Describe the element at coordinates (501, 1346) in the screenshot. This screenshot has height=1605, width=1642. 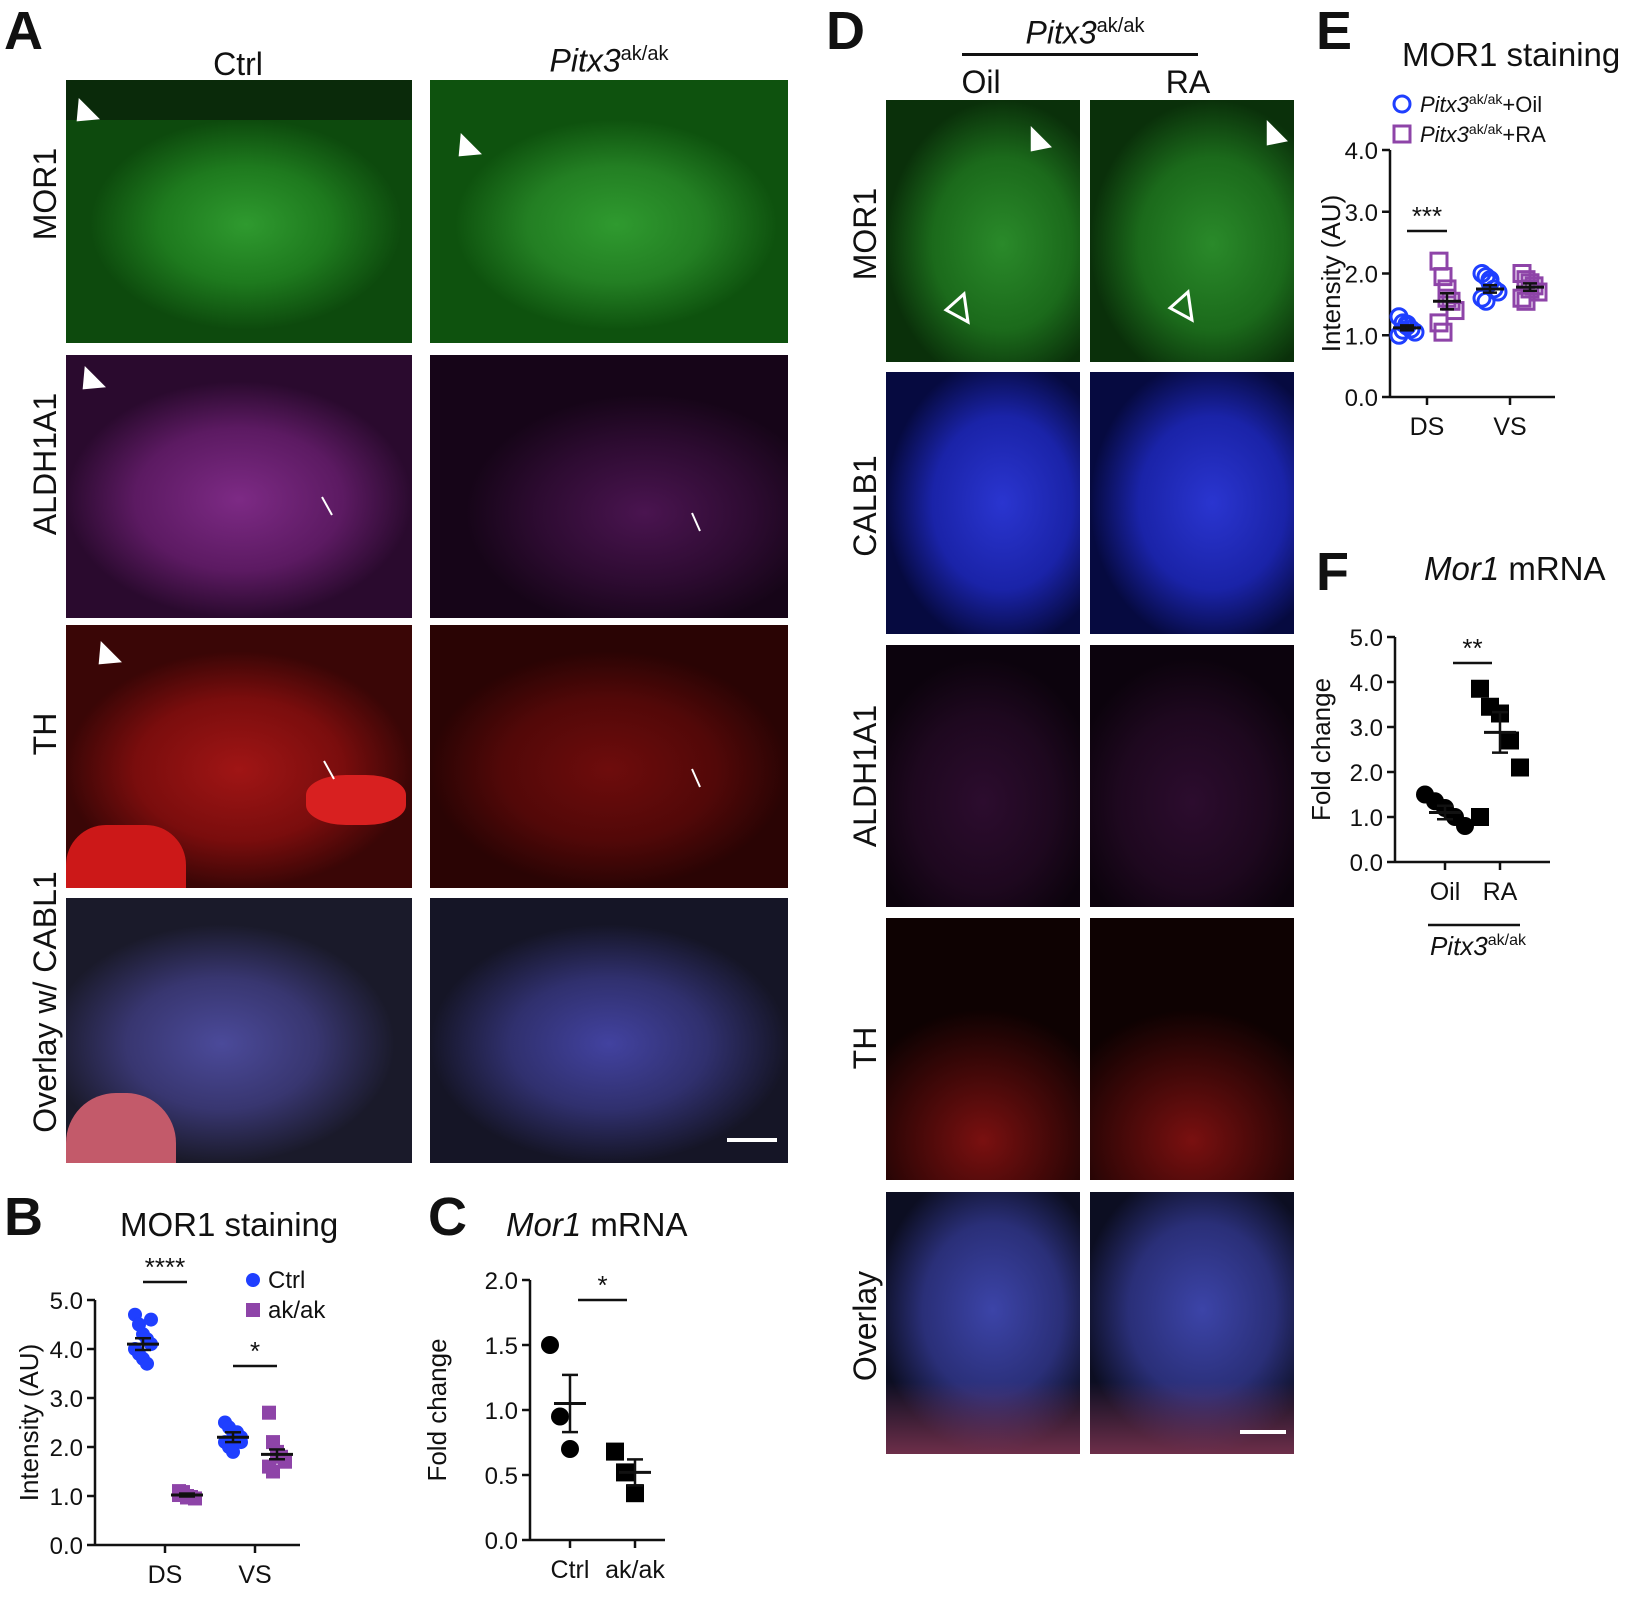
I see `y-tick-label: 1.5` at that location.